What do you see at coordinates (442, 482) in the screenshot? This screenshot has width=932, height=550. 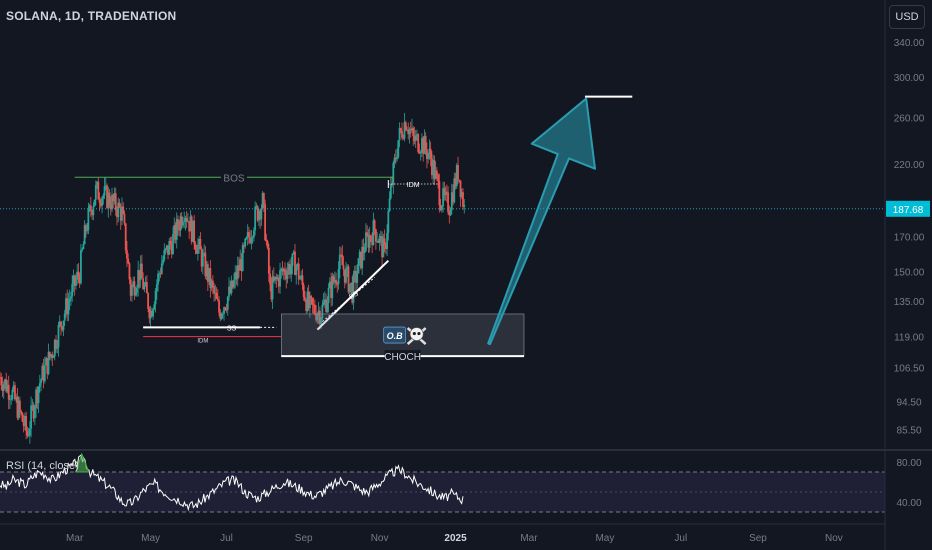 I see `rsi-pane` at bounding box center [442, 482].